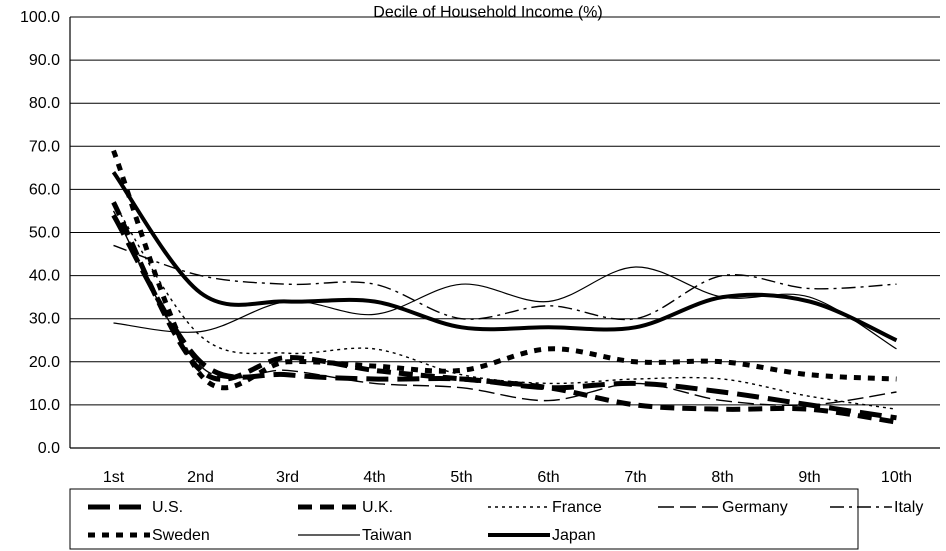 The image size is (946, 551). What do you see at coordinates (44, 233) in the screenshot?
I see `y-tick-label: 50.0` at bounding box center [44, 233].